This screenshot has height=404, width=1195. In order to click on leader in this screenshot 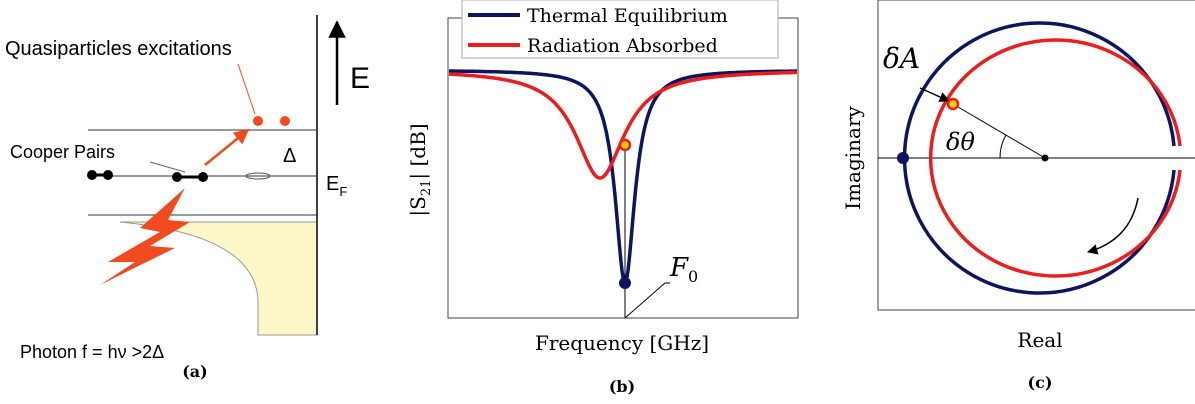, I will do `click(647, 300)`.